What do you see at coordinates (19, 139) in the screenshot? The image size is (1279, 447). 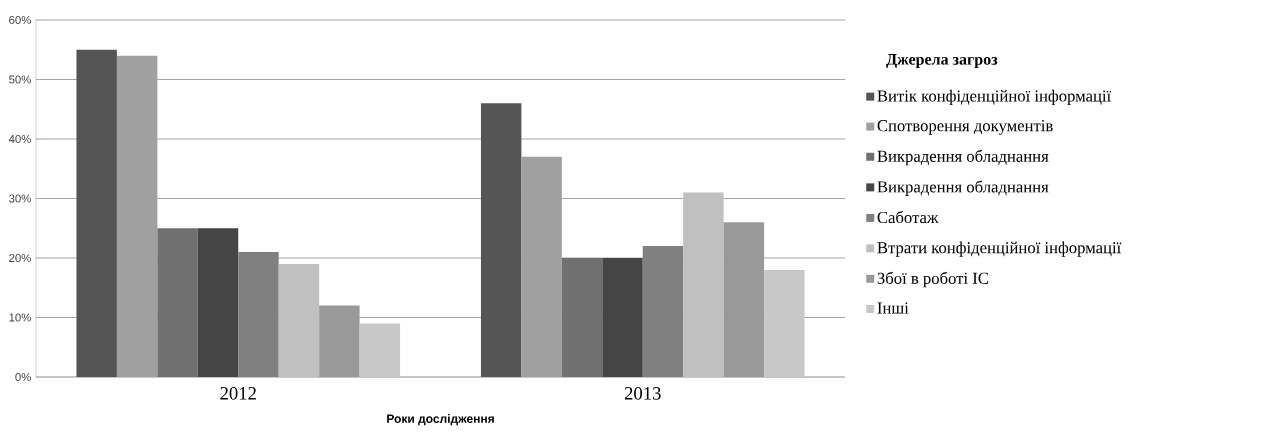 I see `y-tick-label: 40%` at bounding box center [19, 139].